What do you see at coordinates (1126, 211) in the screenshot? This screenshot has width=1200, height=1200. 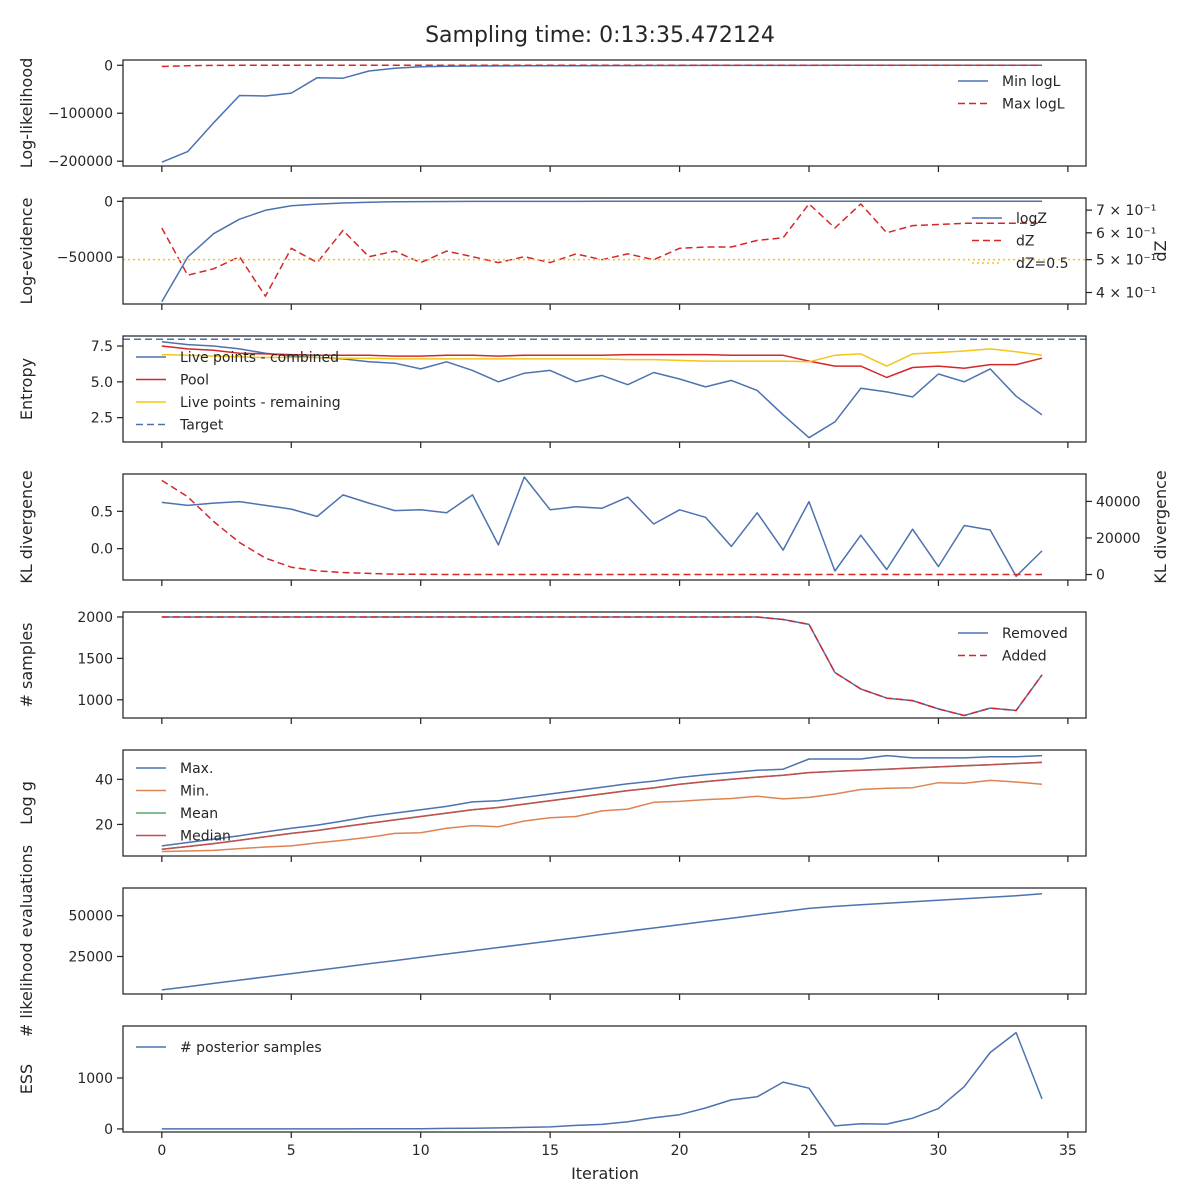 I see `y2-tick-label: 7 × 10⁻¹` at bounding box center [1126, 211].